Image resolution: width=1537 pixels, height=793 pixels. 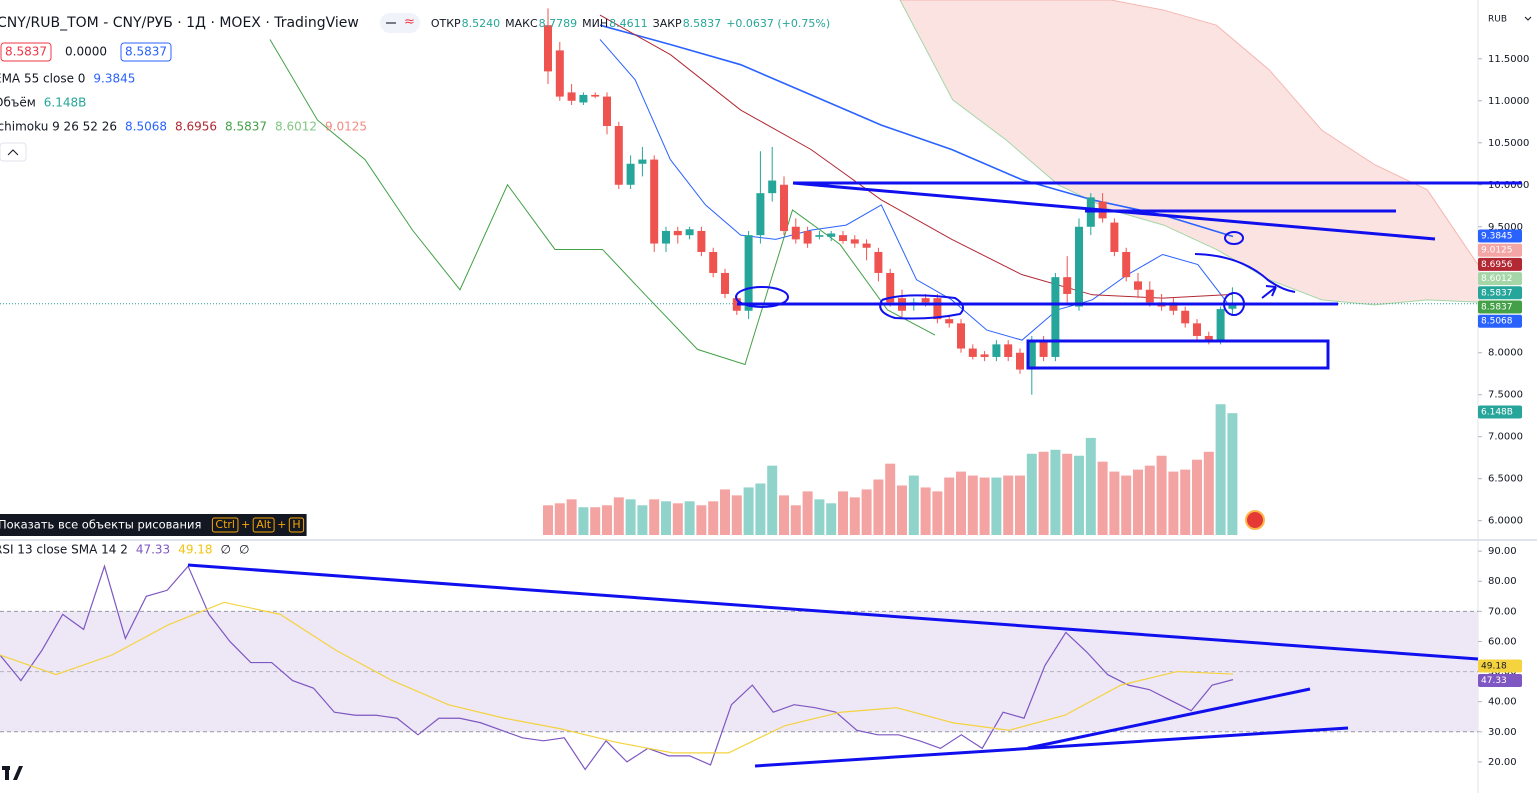 I want to click on drawing-box, so click(x=1178, y=354).